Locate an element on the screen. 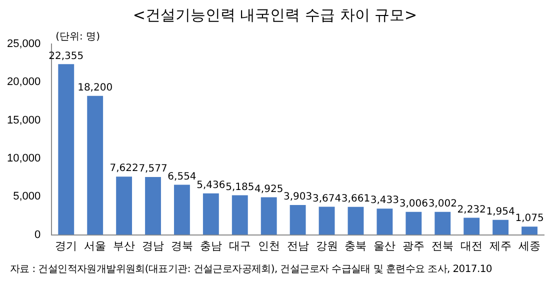 This screenshot has height=288, width=550. data-label: 6,554 is located at coordinates (182, 176).